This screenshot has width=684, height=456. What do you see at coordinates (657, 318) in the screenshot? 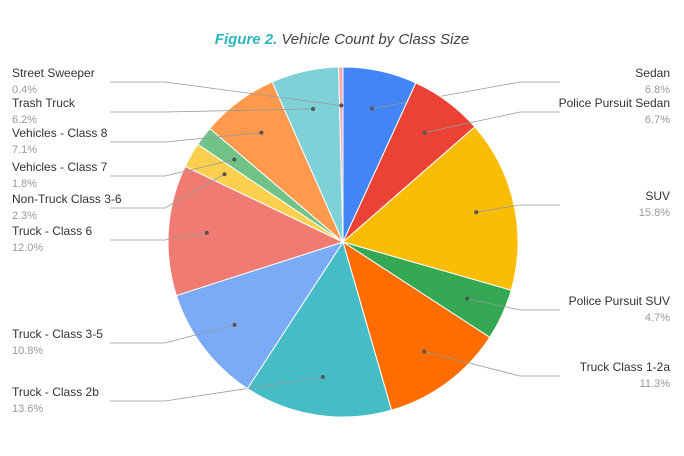
I see `slice-value-label: 4.7%` at bounding box center [657, 318].